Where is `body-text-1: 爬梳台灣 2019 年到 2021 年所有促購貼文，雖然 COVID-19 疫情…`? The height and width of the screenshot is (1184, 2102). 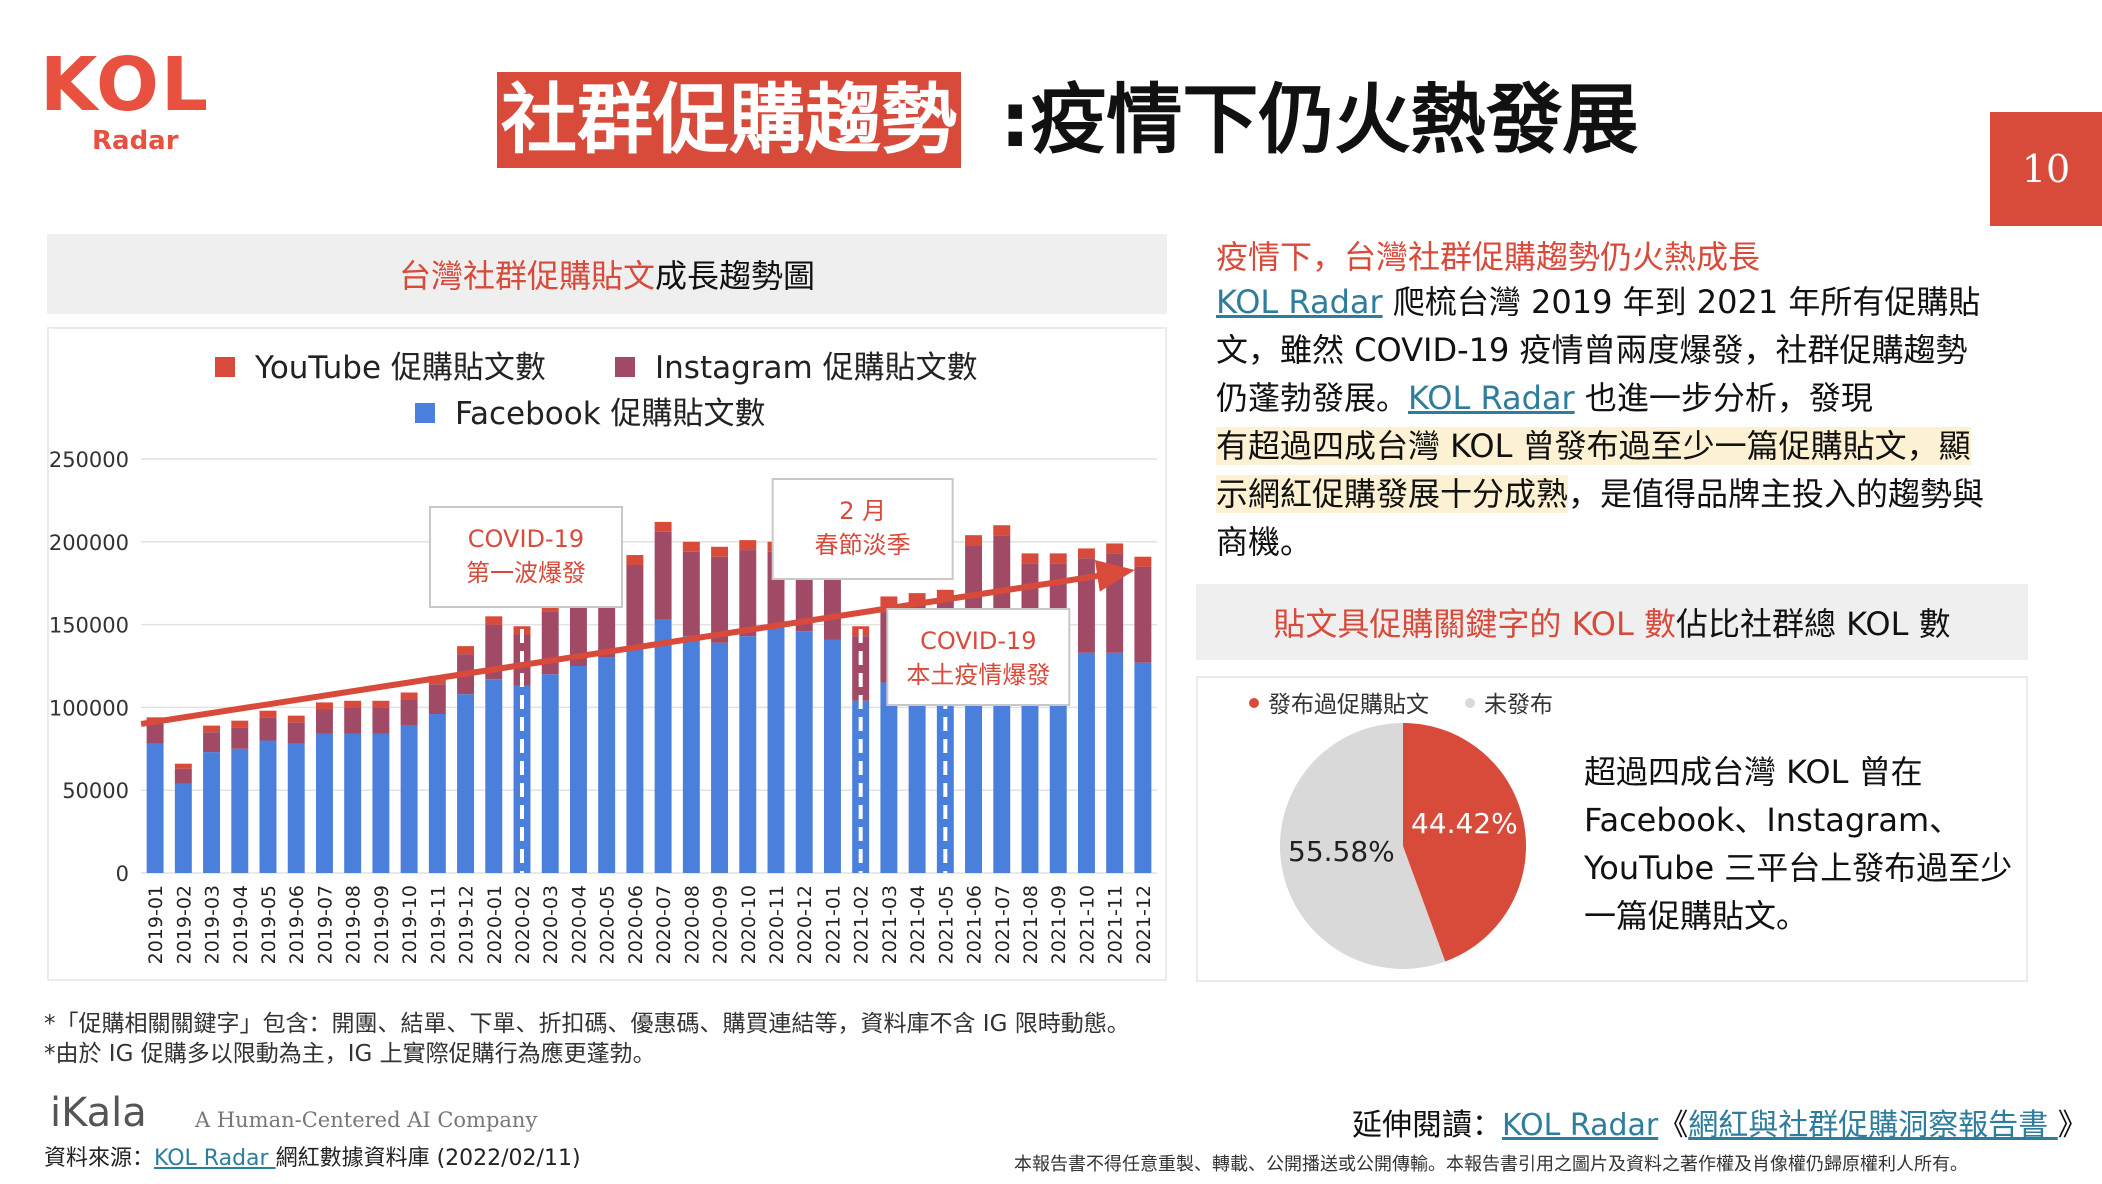 body-text-1: 爬梳台灣 2019 年到 2021 年所有促購貼文，雖然 COVID-19 疫情… is located at coordinates (1598, 350).